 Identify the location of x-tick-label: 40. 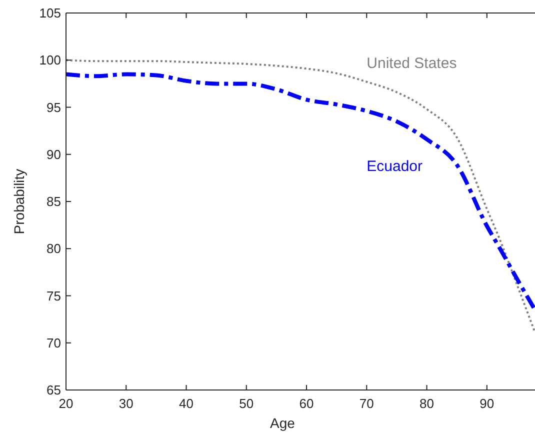
(186, 403).